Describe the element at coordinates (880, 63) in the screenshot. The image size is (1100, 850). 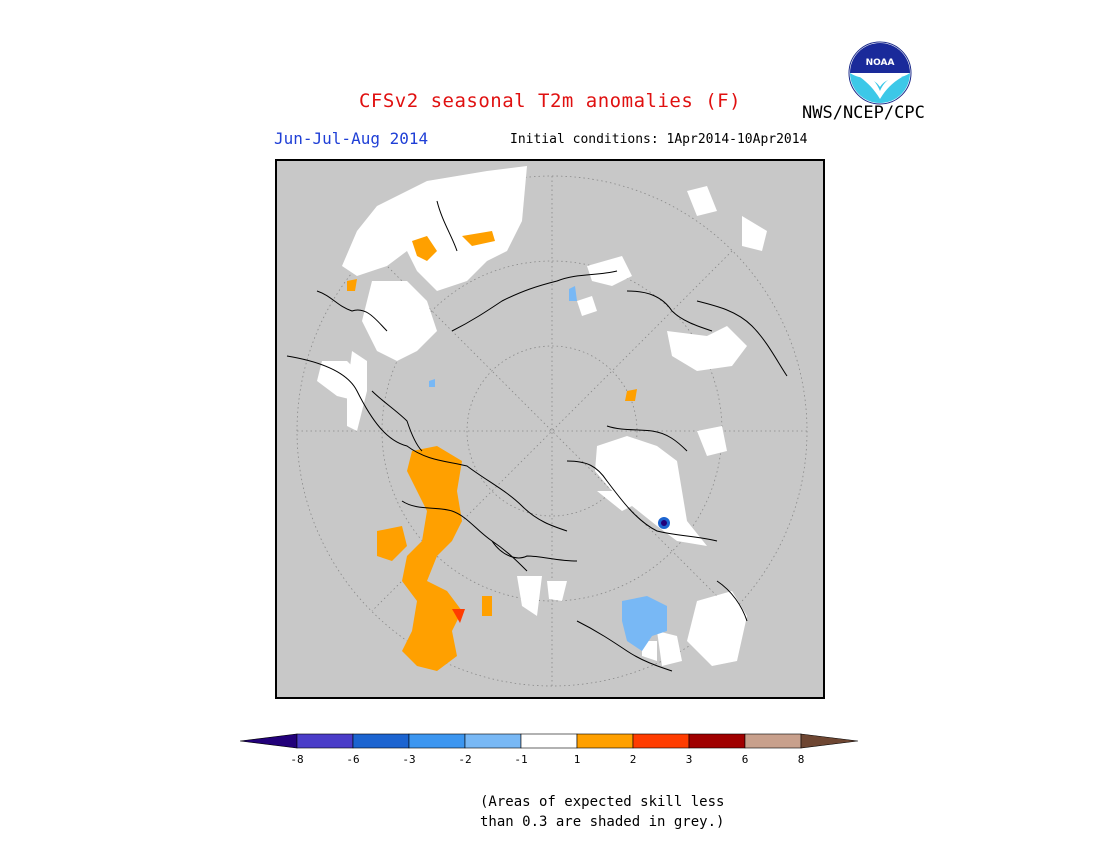
I see `noaa-logo-text: NOAA` at that location.